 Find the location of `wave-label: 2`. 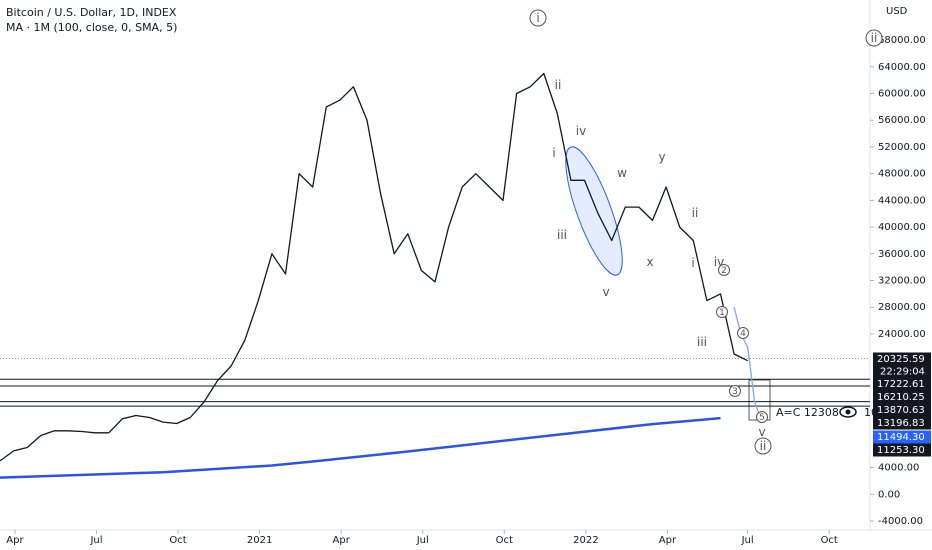

wave-label: 2 is located at coordinates (724, 271).